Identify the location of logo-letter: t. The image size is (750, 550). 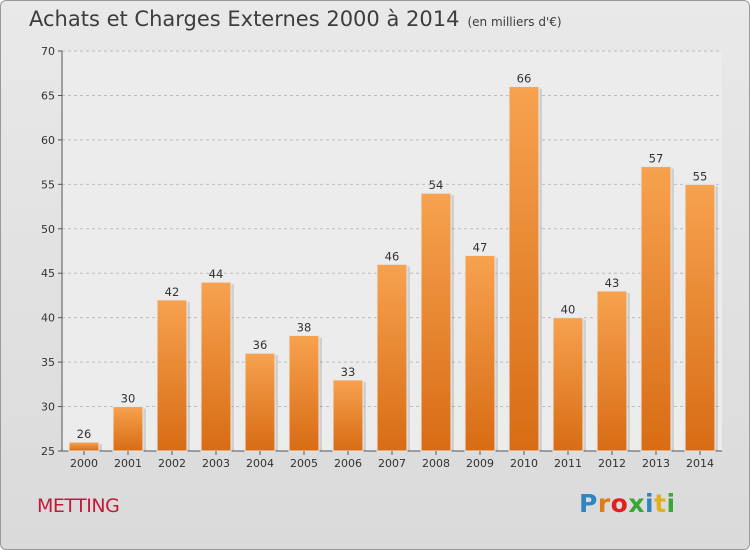
(660, 503).